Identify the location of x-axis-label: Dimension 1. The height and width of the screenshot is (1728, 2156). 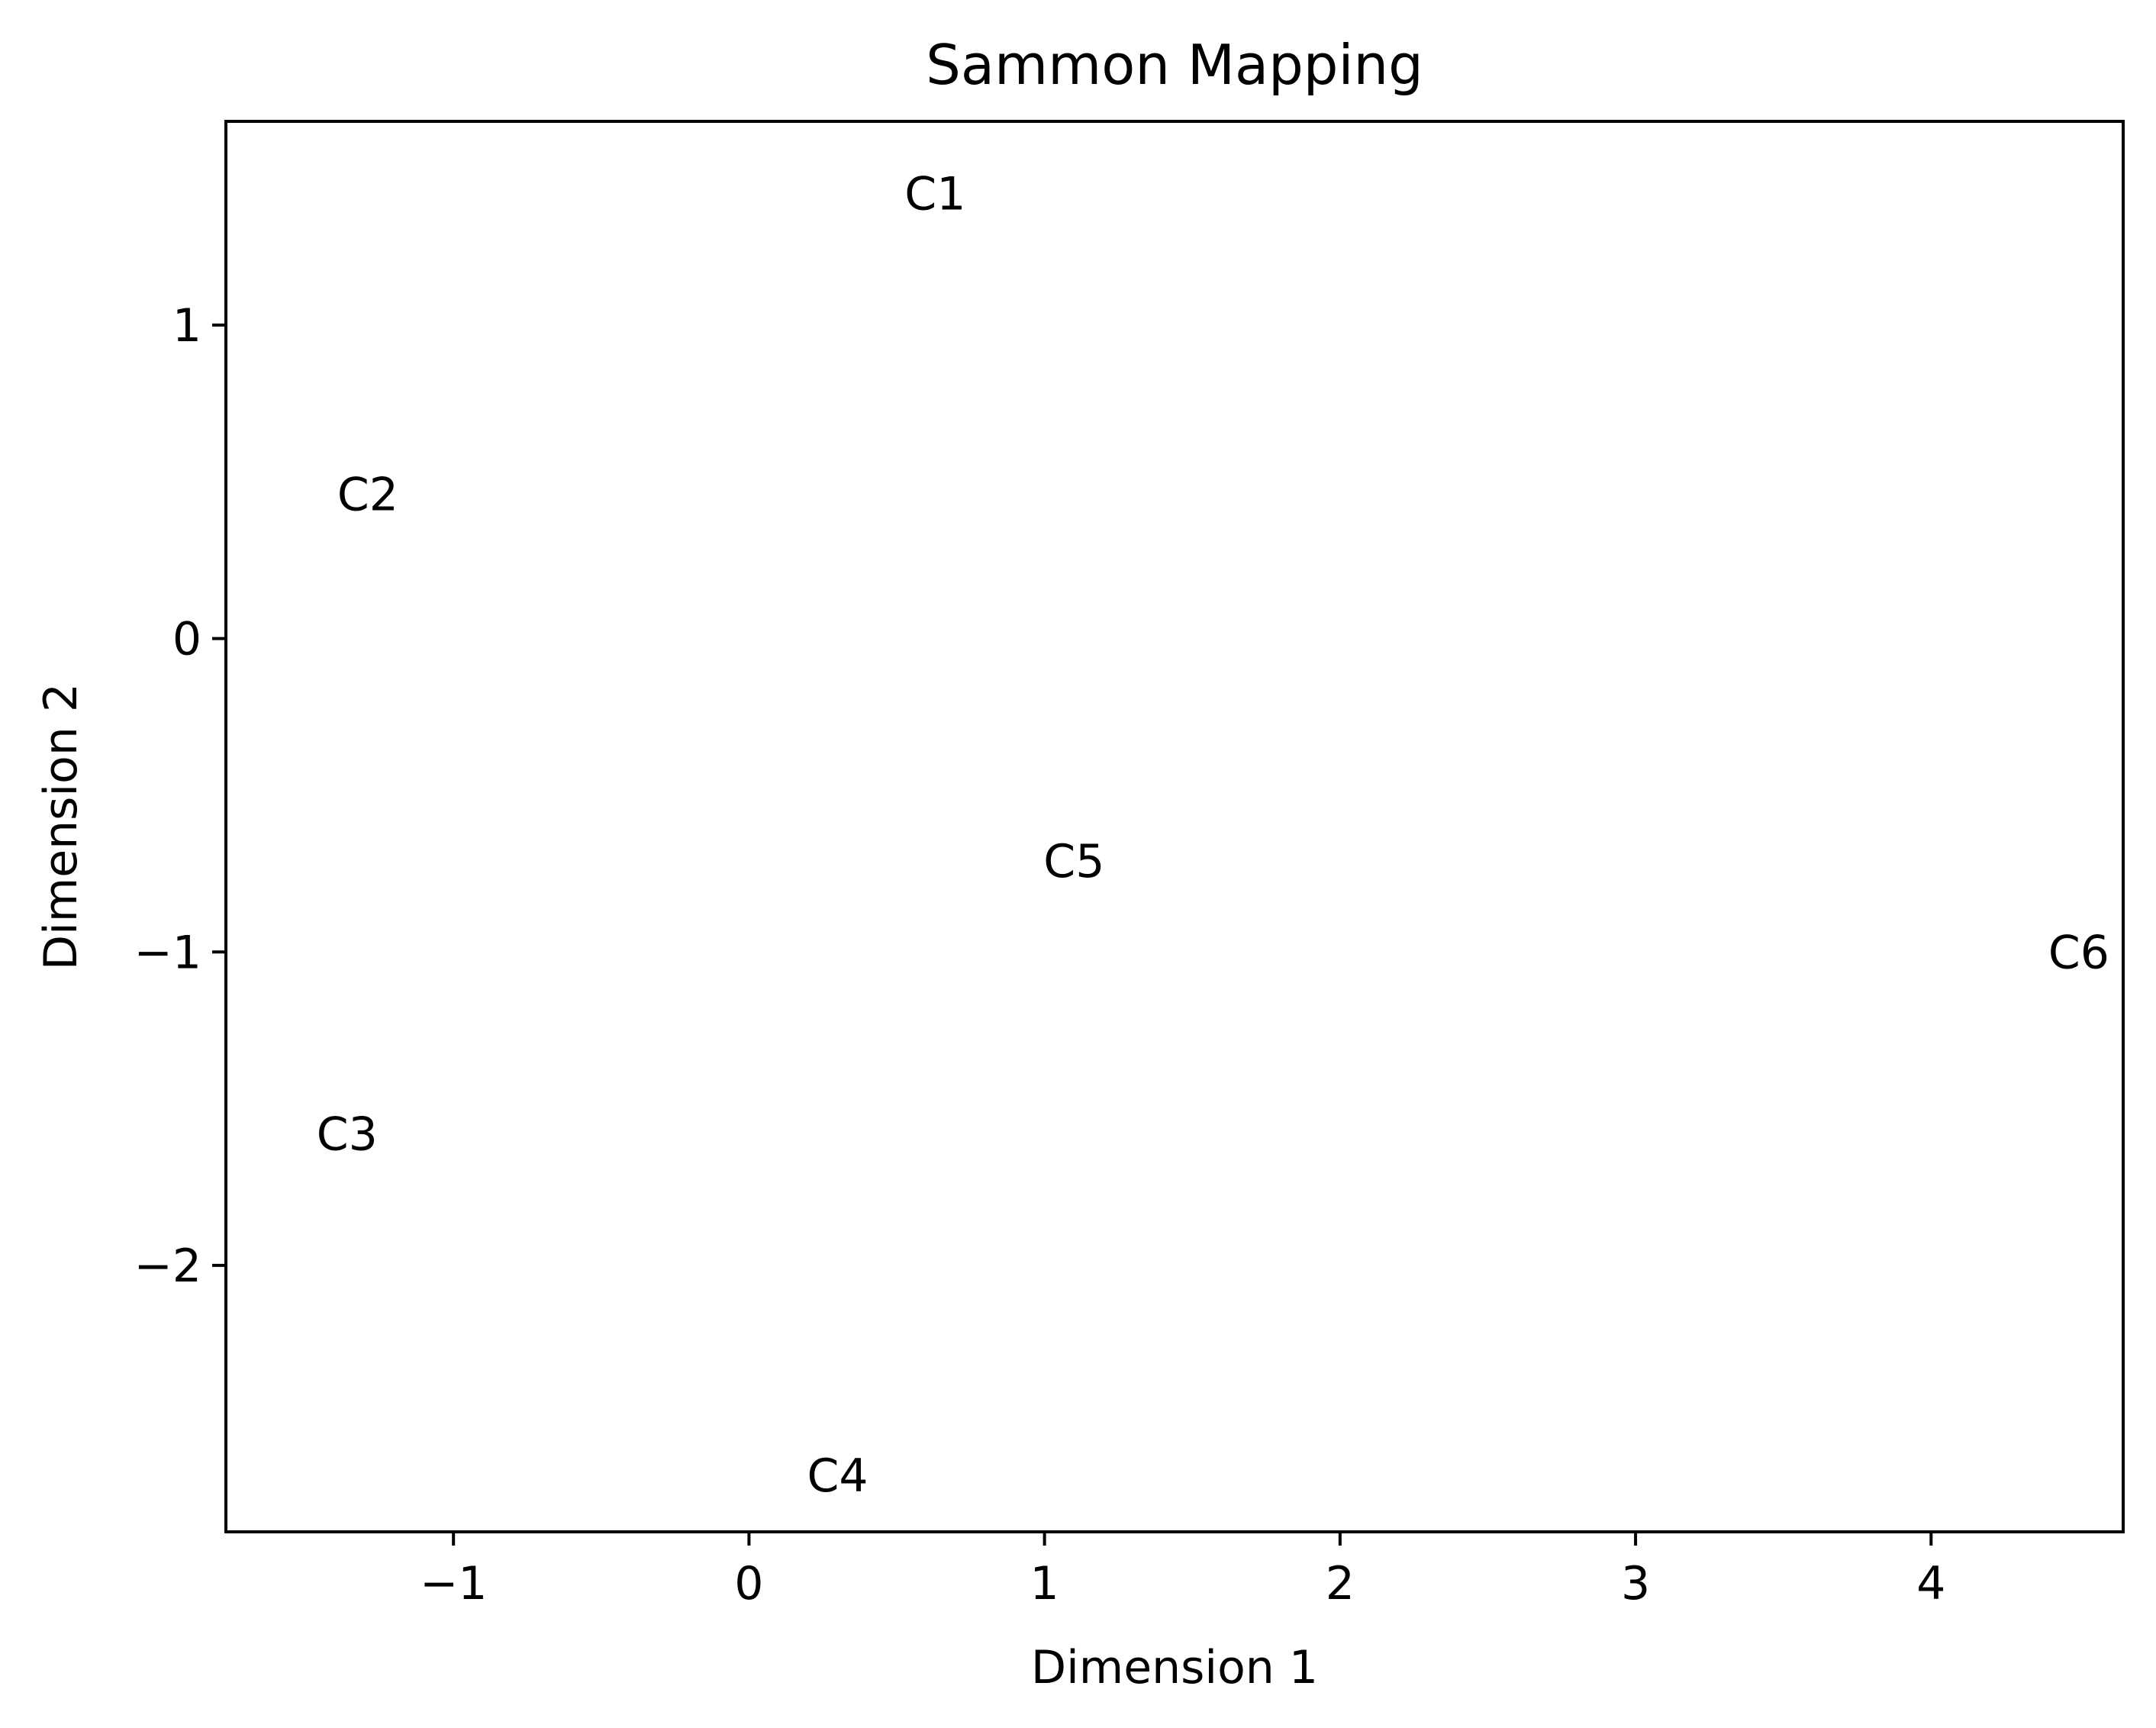
(1174, 1667).